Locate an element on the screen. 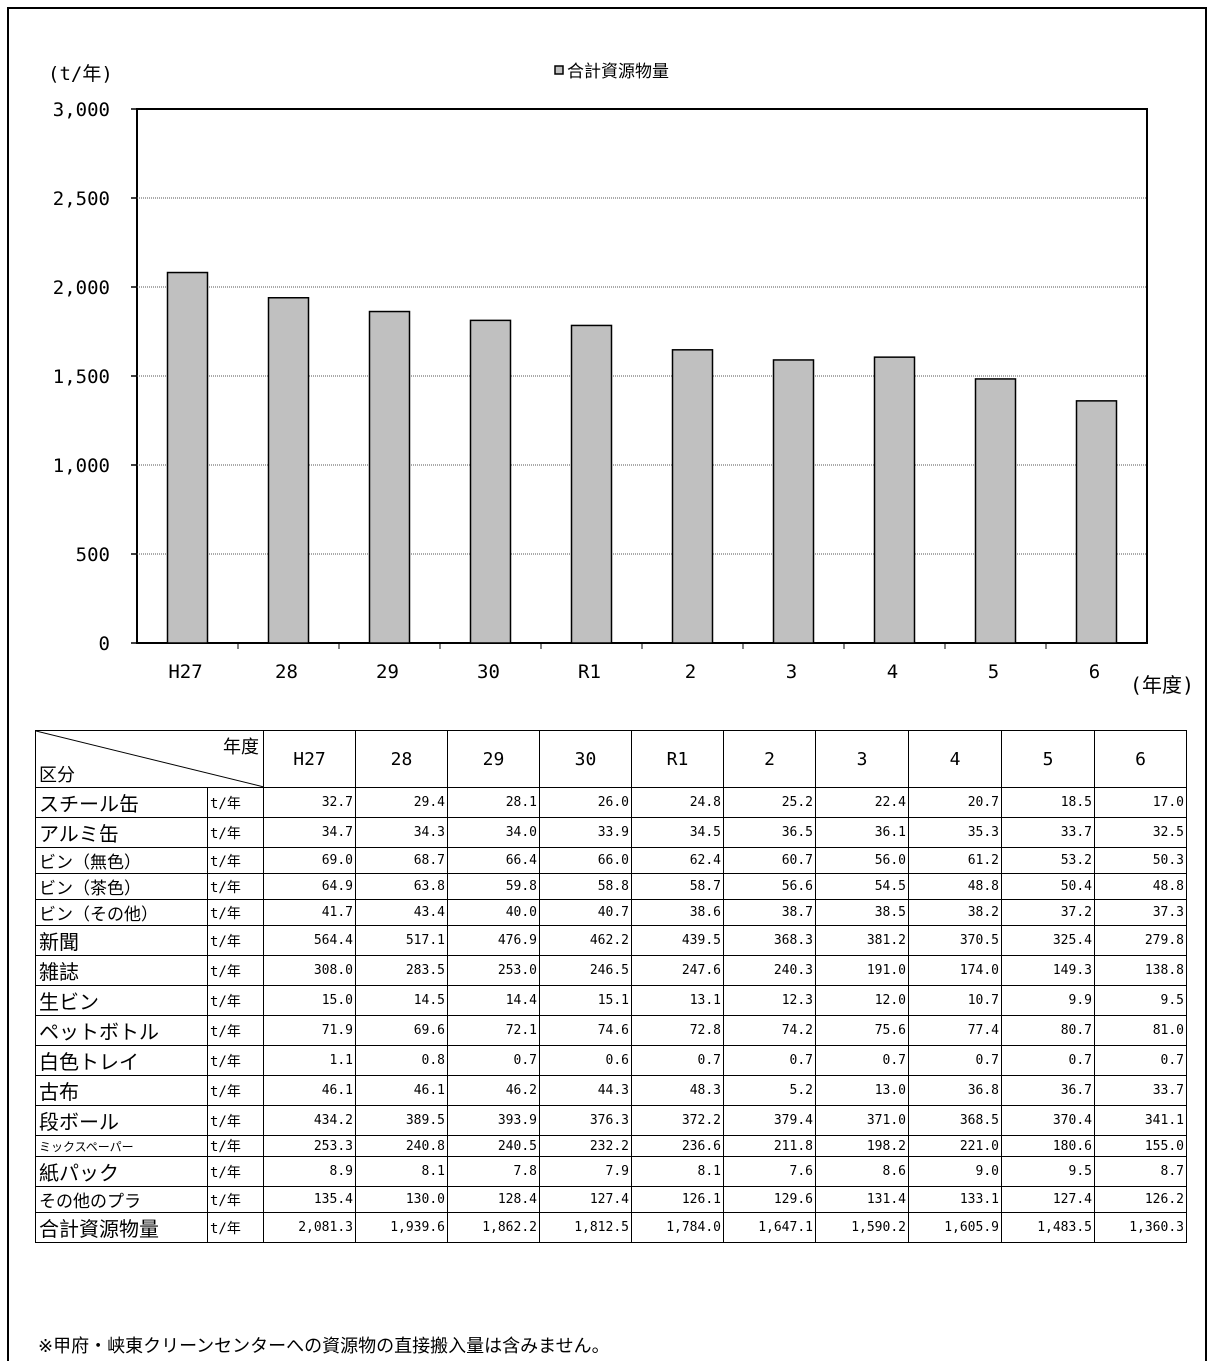 The width and height of the screenshot is (1208, 1361). row-category-label: スチール缶 is located at coordinates (121, 802).